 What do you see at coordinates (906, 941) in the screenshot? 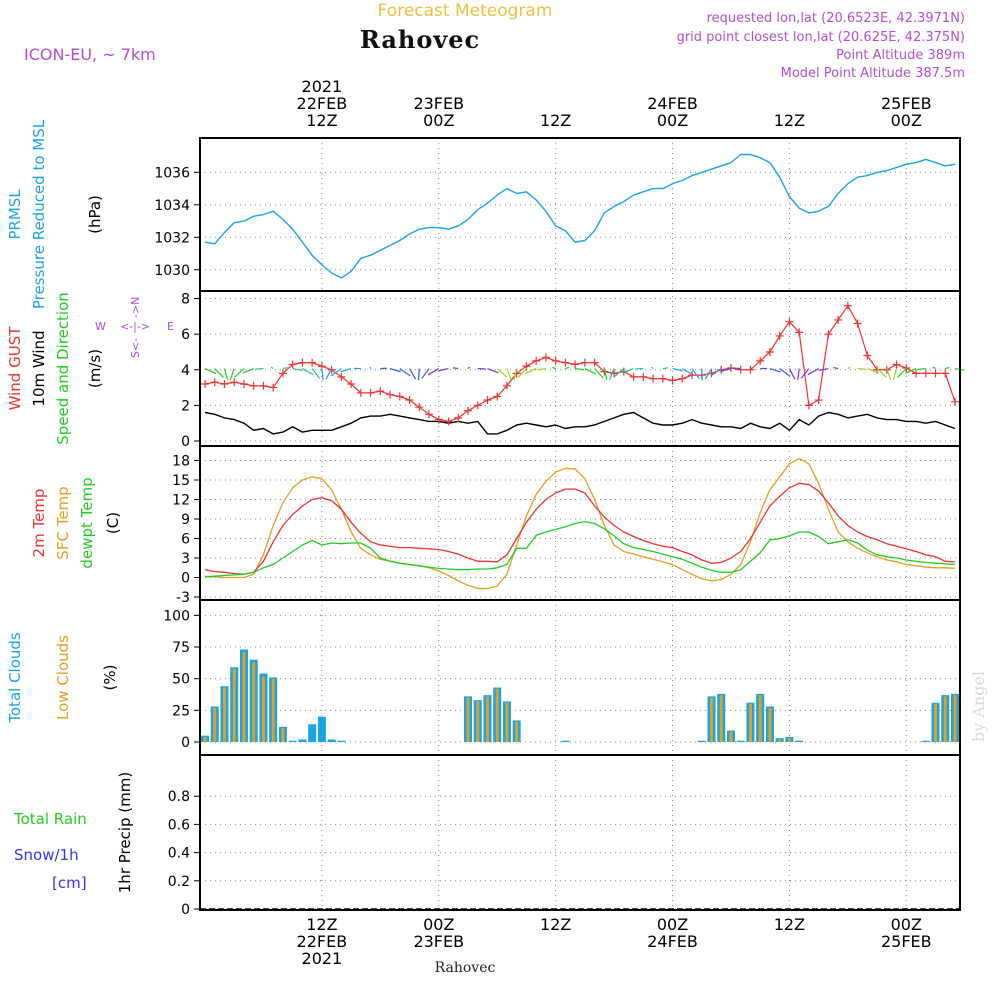
I see `bottom-time-label: 25FEB` at bounding box center [906, 941].